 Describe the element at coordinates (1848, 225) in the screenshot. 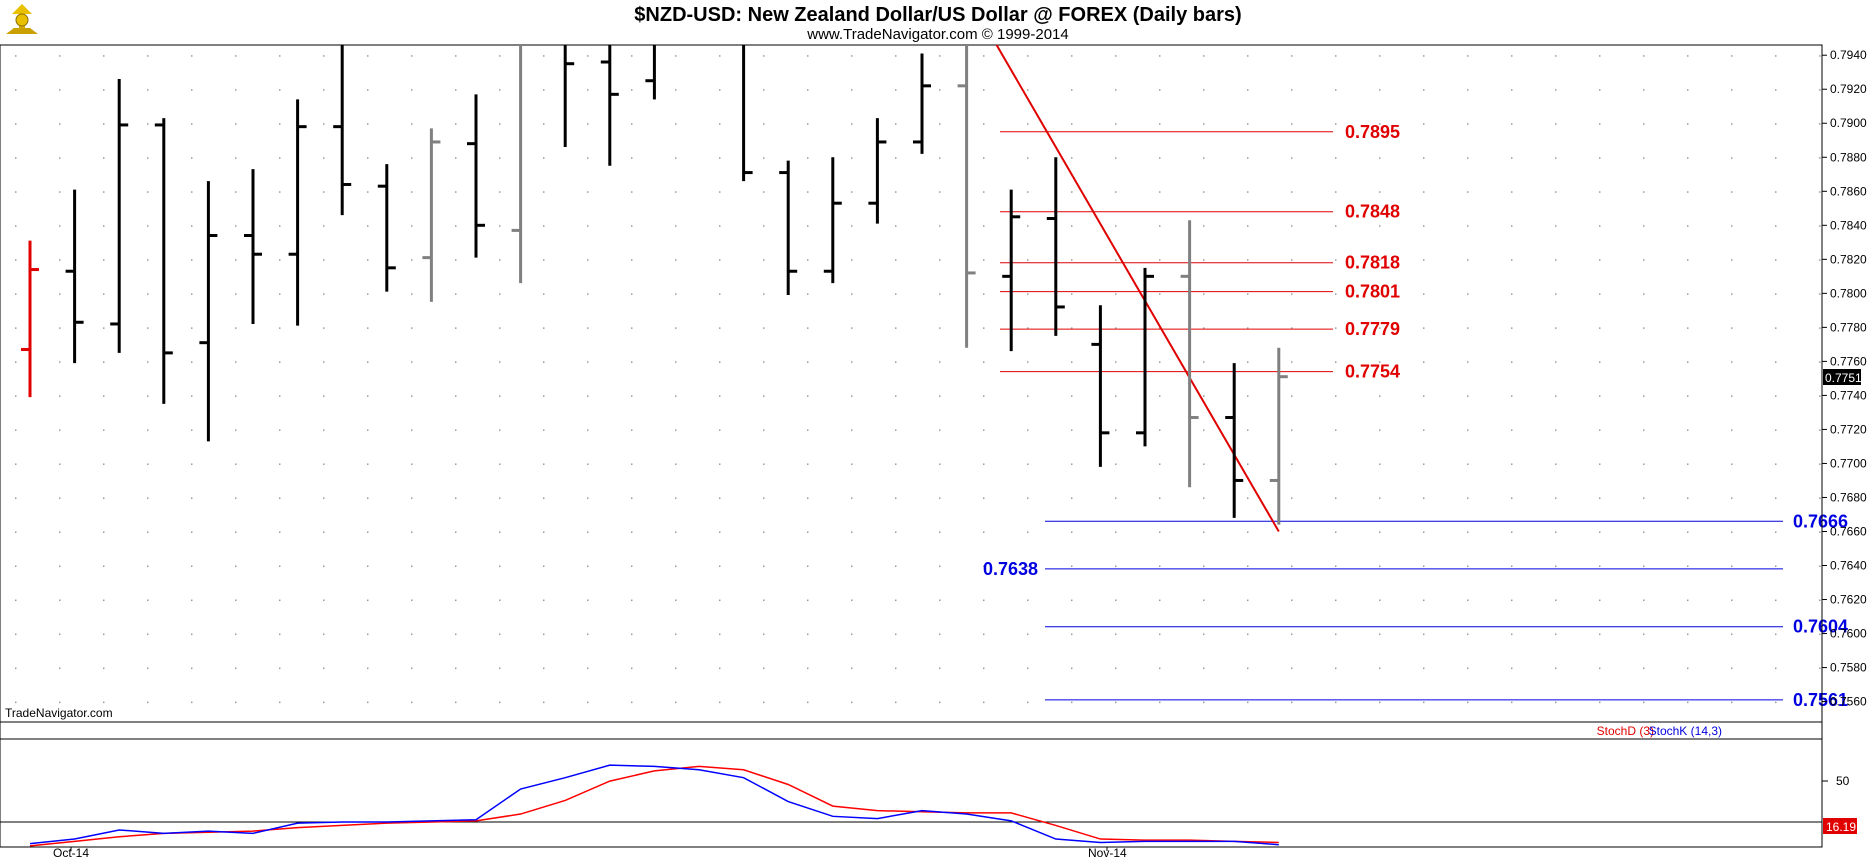

I see `price-tick-label: 0.7840` at that location.